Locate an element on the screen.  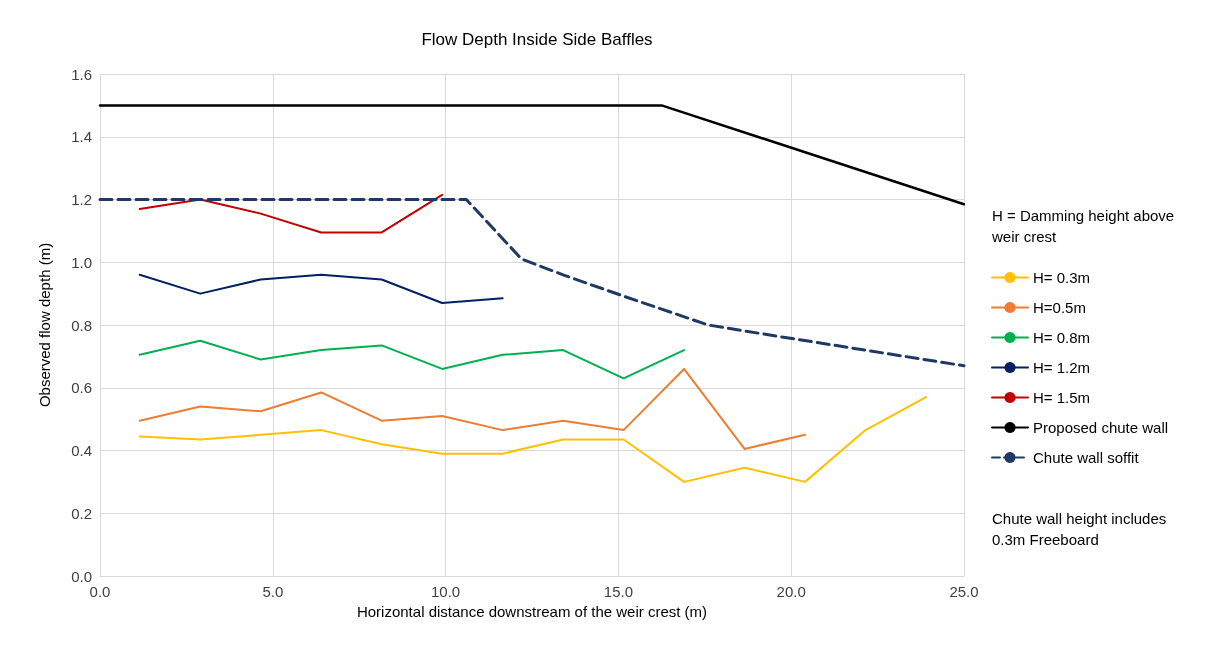
x-tick-label: 20.0 is located at coordinates (791, 591).